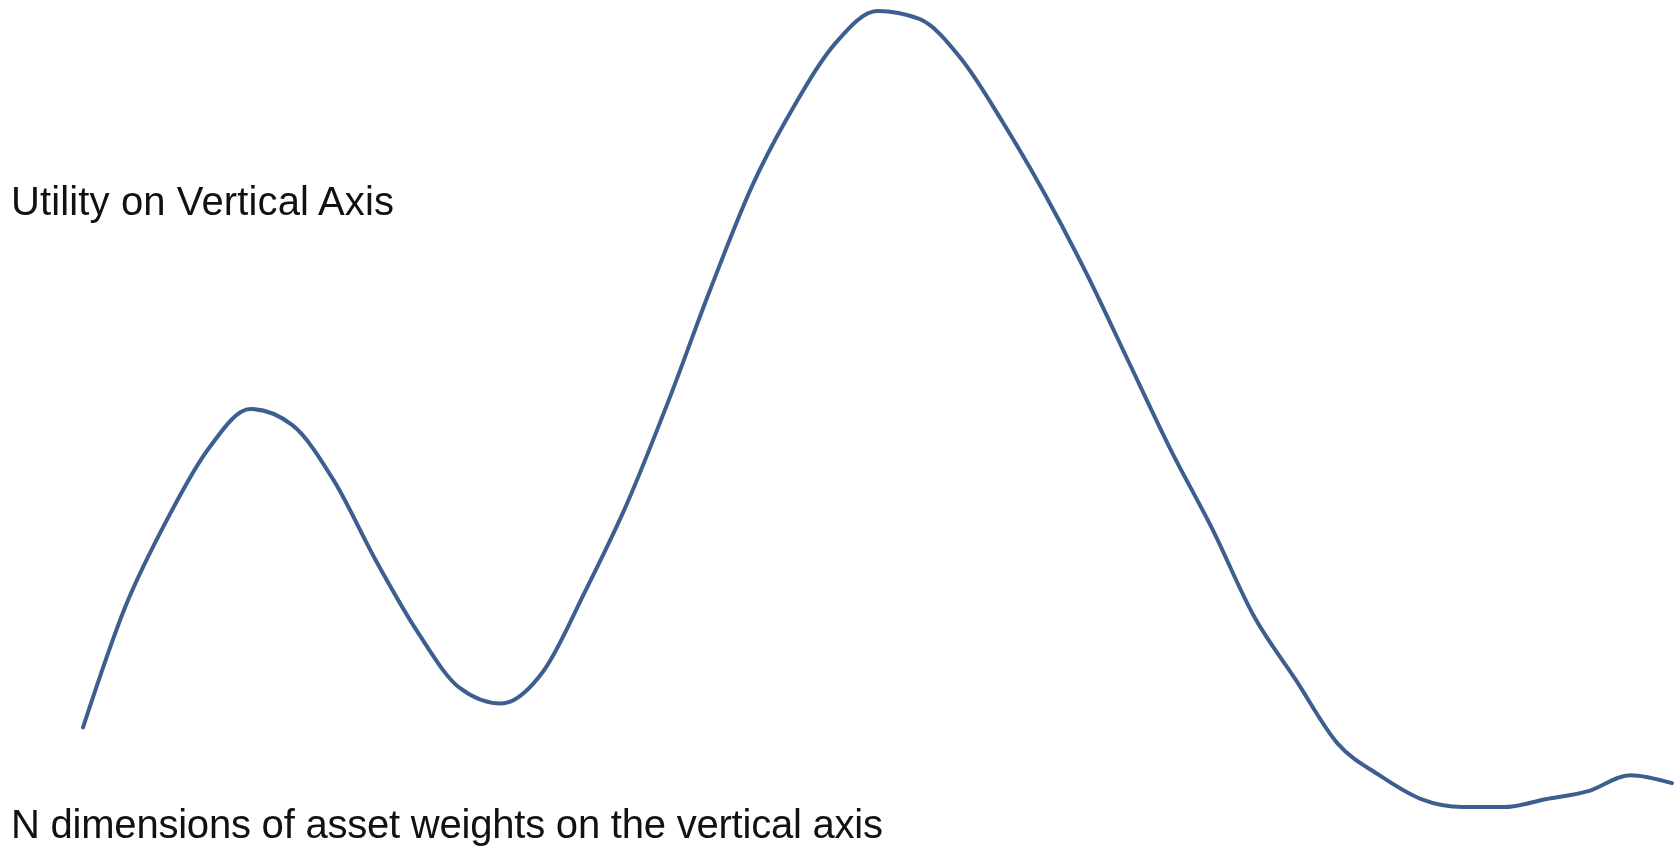  I want to click on x-axis-title: N dimensions of asset weights on the vertical axis, so click(447, 824).